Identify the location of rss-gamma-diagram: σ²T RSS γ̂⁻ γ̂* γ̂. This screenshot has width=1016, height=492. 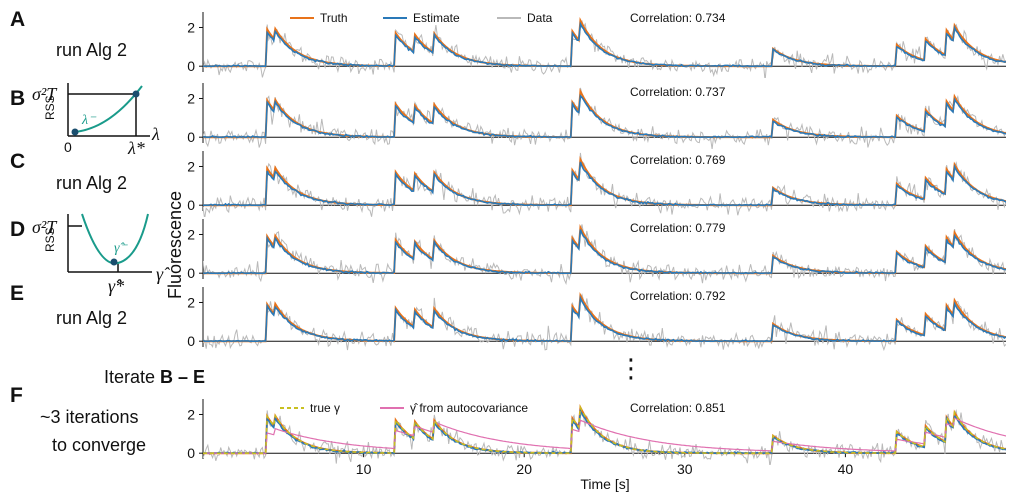
(101, 254).